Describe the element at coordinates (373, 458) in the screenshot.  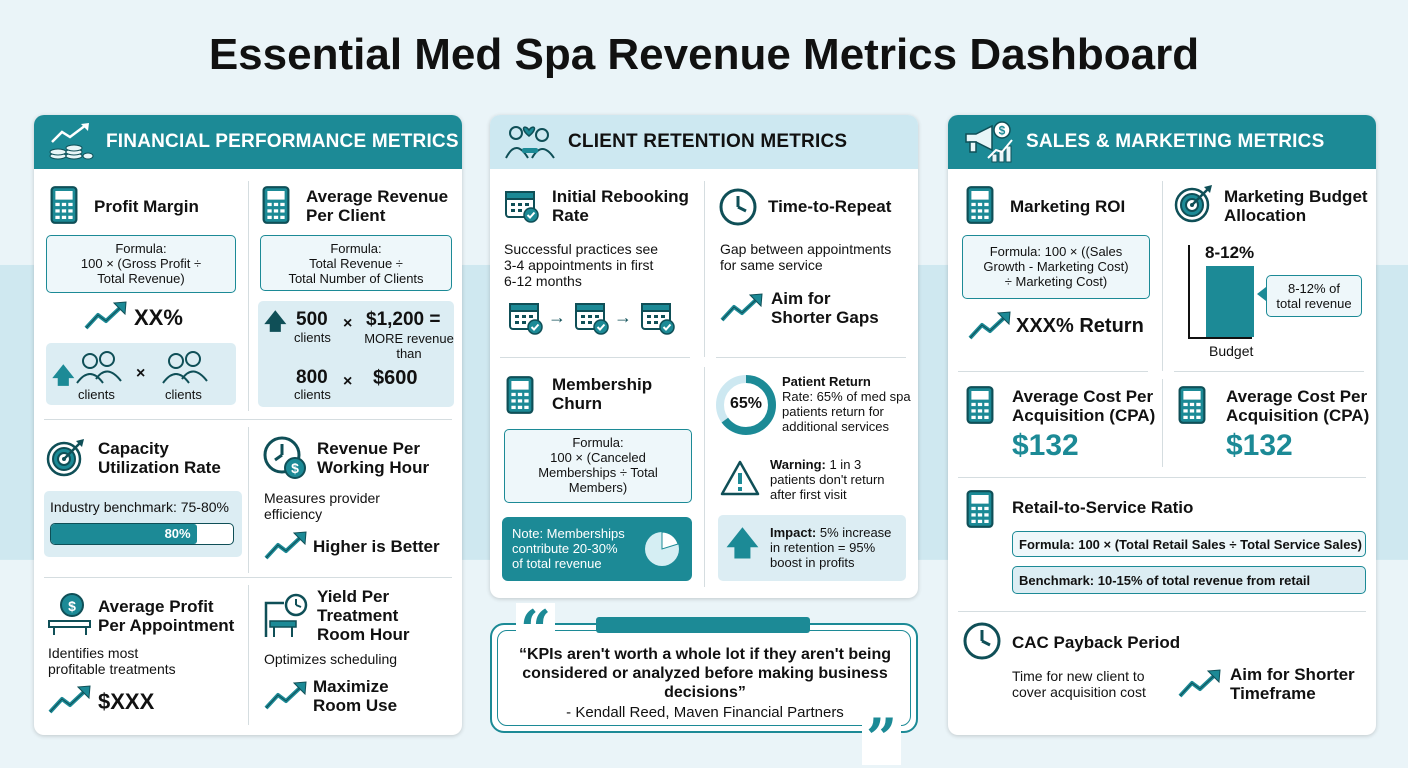
I see `rpwh-title: Revenue Per Working Hour` at that location.